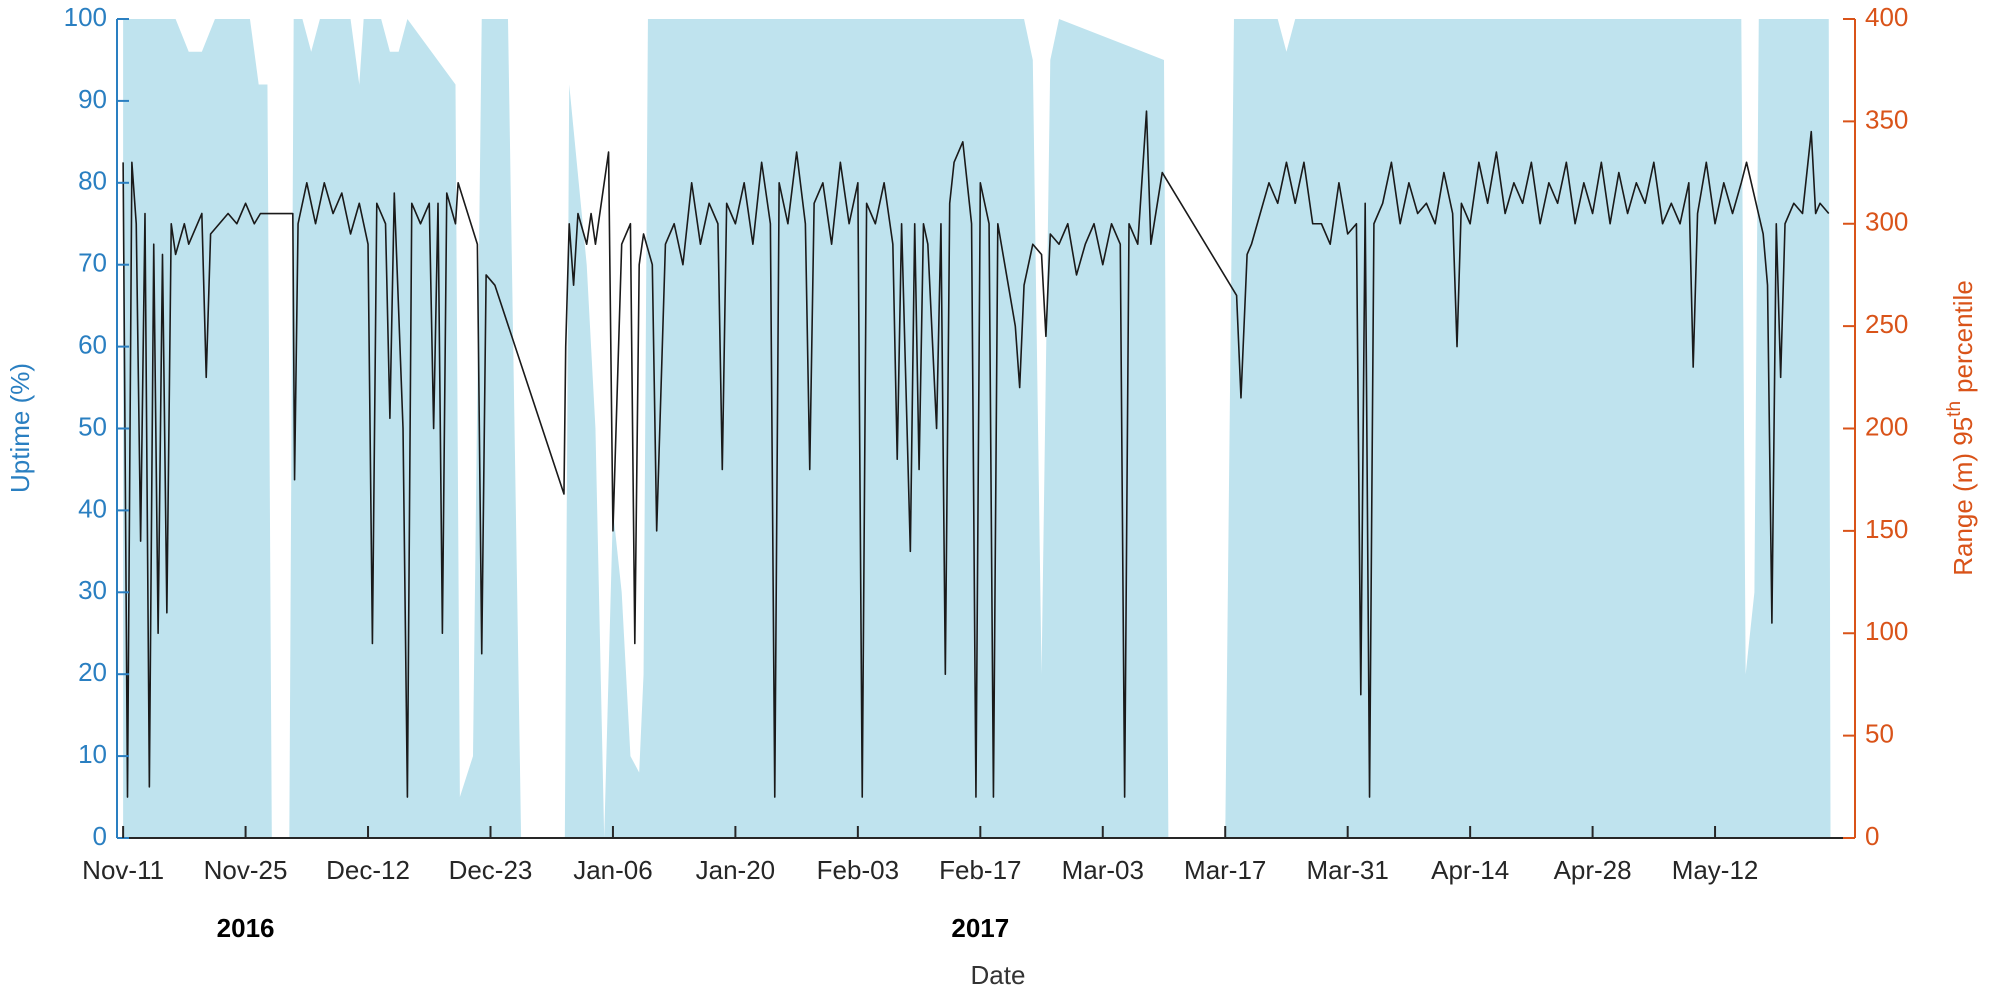 The image size is (1999, 994). What do you see at coordinates (1963, 496) in the screenshot?
I see `y2-label-main: Range (m) 95` at bounding box center [1963, 496].